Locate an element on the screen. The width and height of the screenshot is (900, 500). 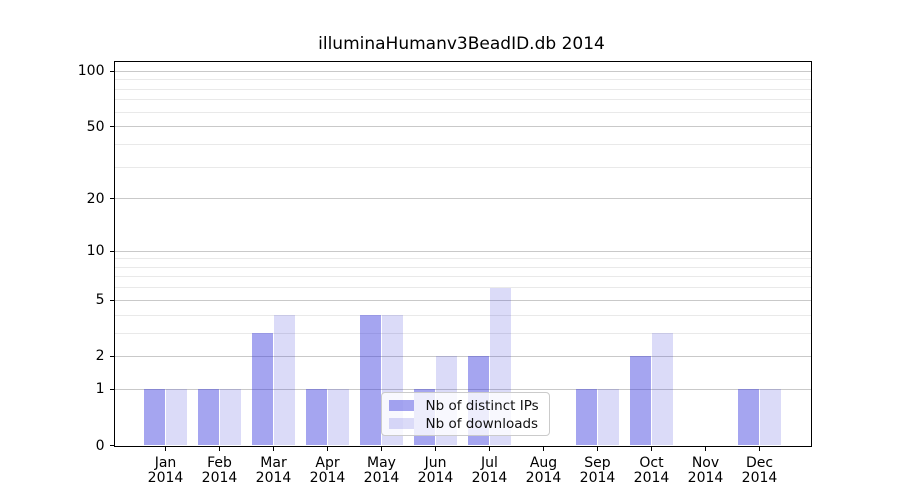
x-tick-month: Oct is located at coordinates (651, 462).